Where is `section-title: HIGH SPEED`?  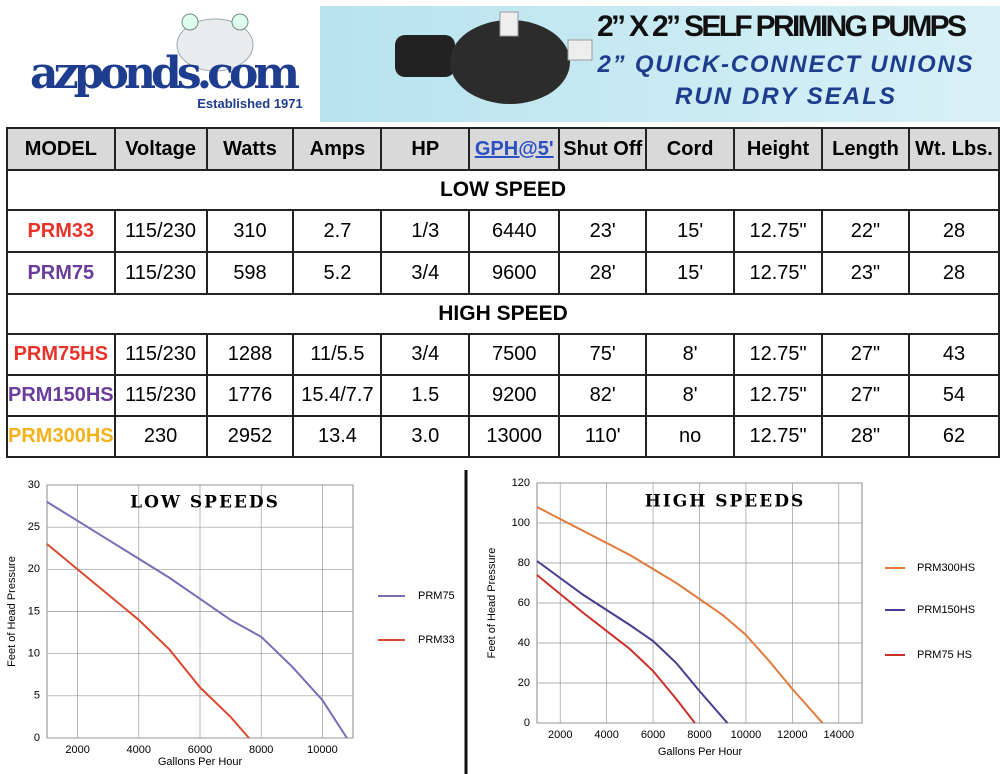
section-title: HIGH SPEED is located at coordinates (503, 314).